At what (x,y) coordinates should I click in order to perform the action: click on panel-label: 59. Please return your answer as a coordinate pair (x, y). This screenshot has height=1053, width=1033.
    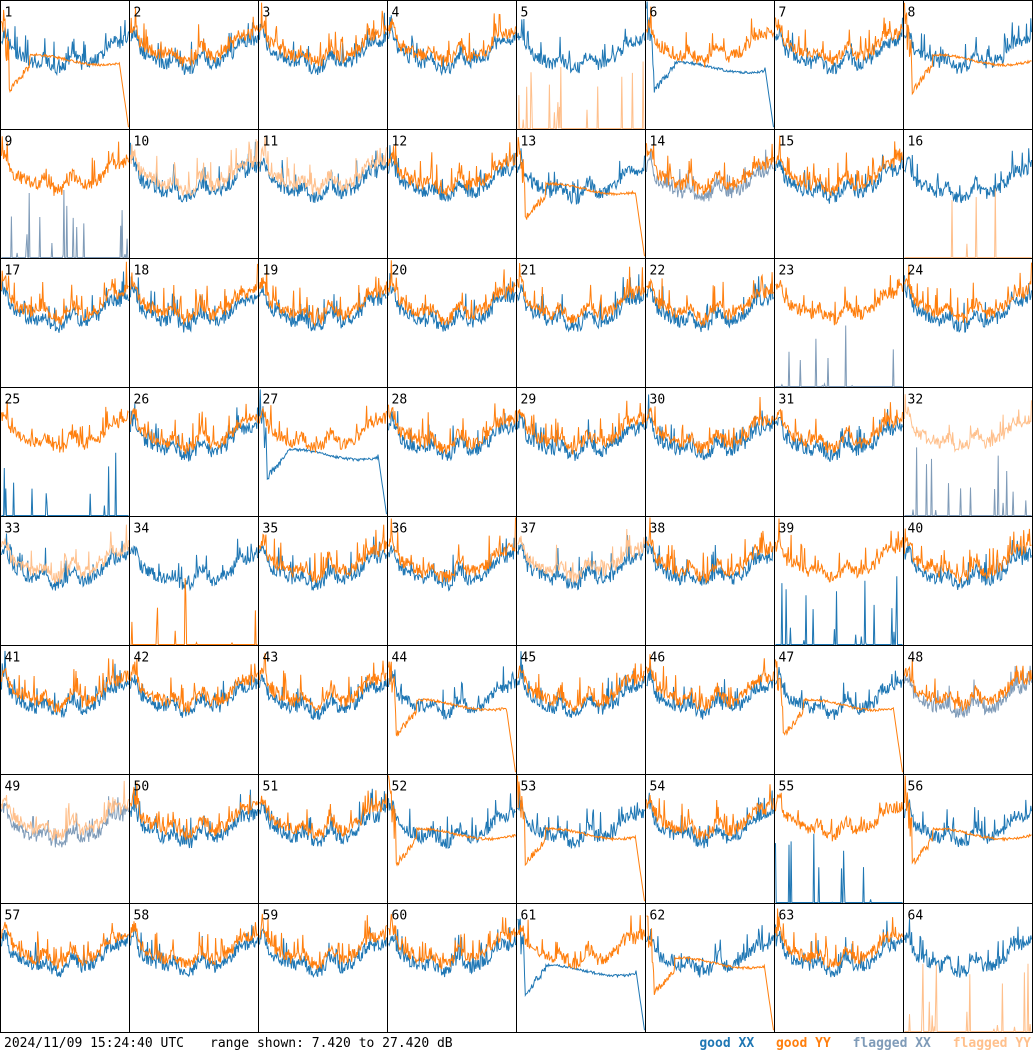
    Looking at the image, I should click on (271, 916).